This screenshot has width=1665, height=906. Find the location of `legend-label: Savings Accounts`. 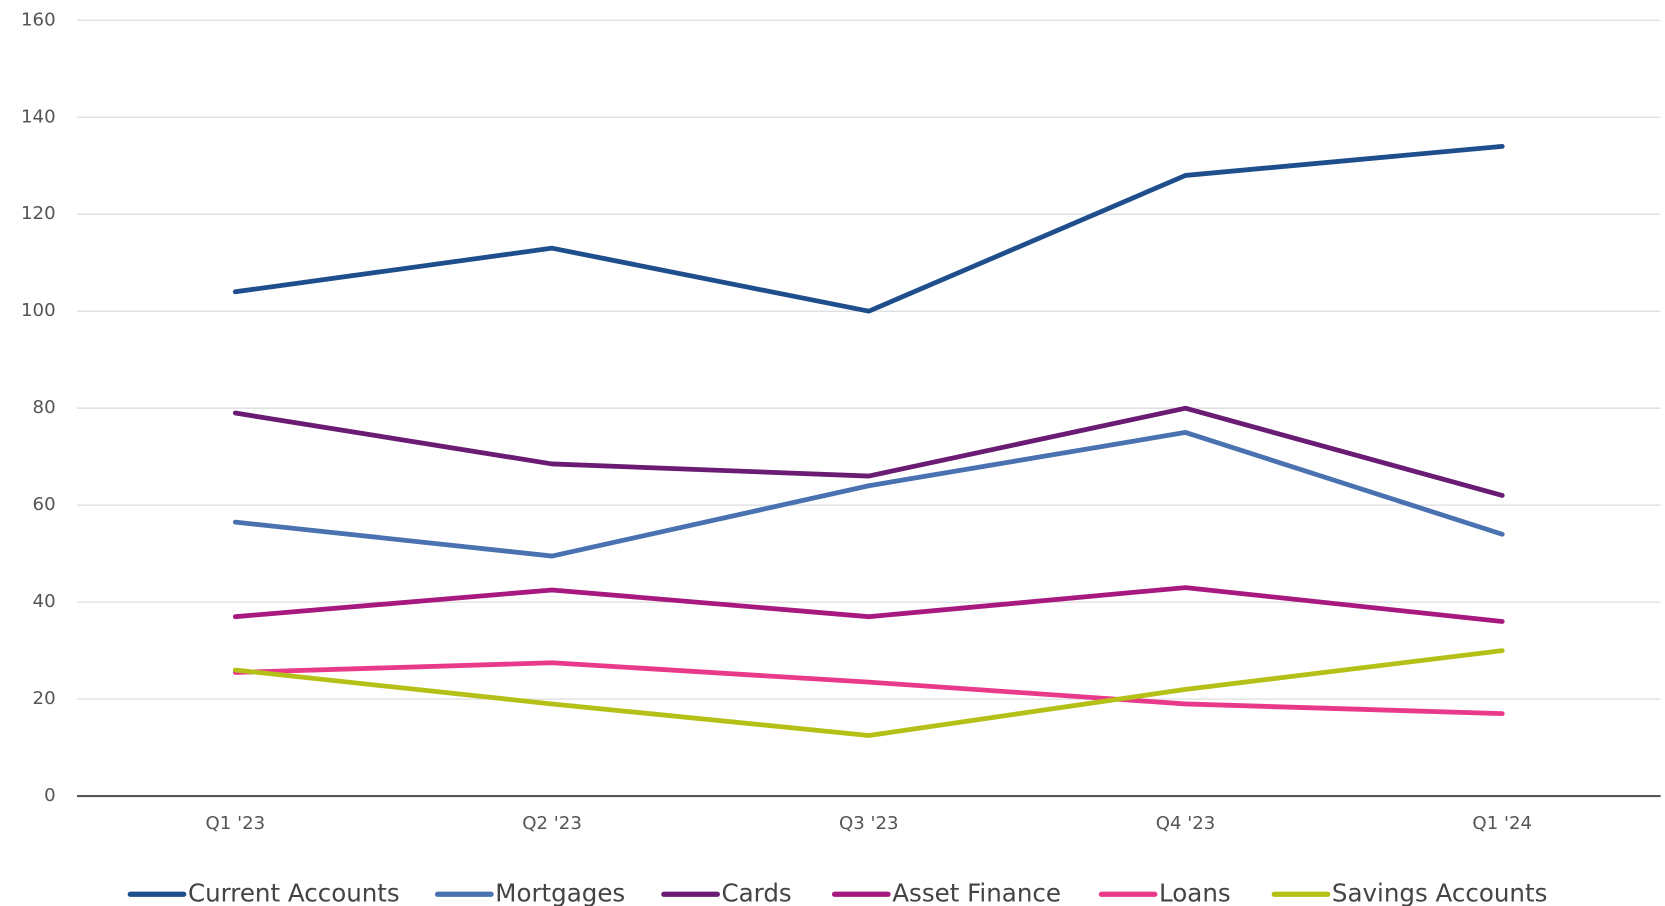

legend-label: Savings Accounts is located at coordinates (1439, 892).